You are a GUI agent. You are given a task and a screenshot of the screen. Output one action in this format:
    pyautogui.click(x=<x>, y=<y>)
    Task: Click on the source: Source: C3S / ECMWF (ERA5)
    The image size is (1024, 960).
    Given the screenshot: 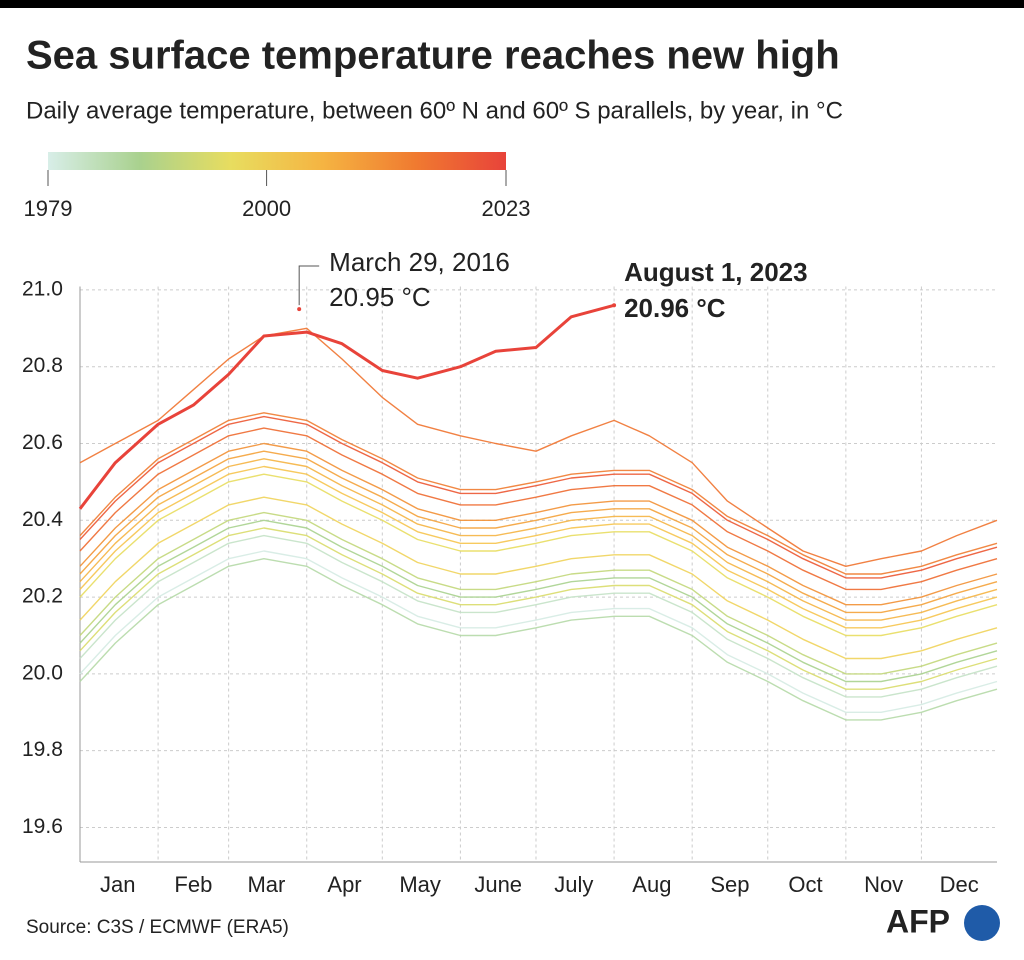 What is the action you would take?
    pyautogui.click(x=157, y=927)
    